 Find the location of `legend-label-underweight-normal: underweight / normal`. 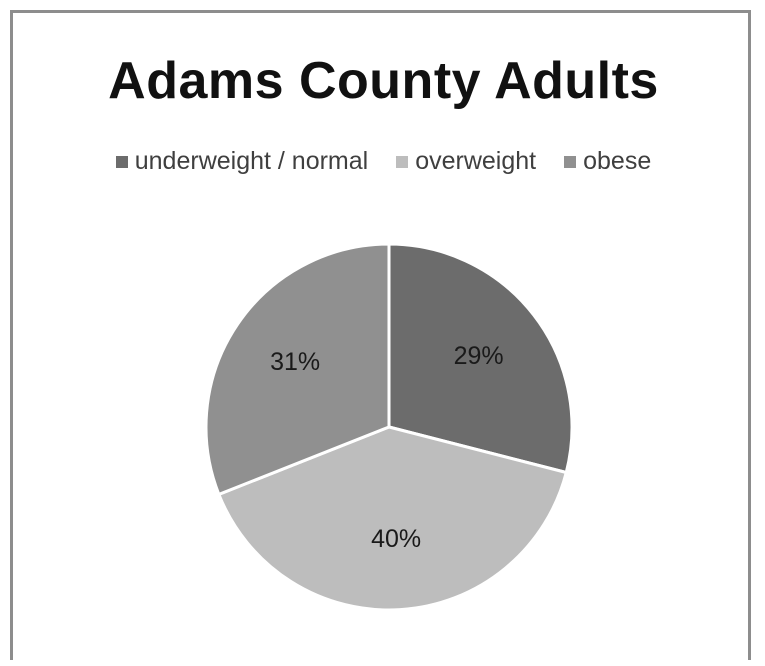

legend-label-underweight-normal: underweight / normal is located at coordinates (251, 161).